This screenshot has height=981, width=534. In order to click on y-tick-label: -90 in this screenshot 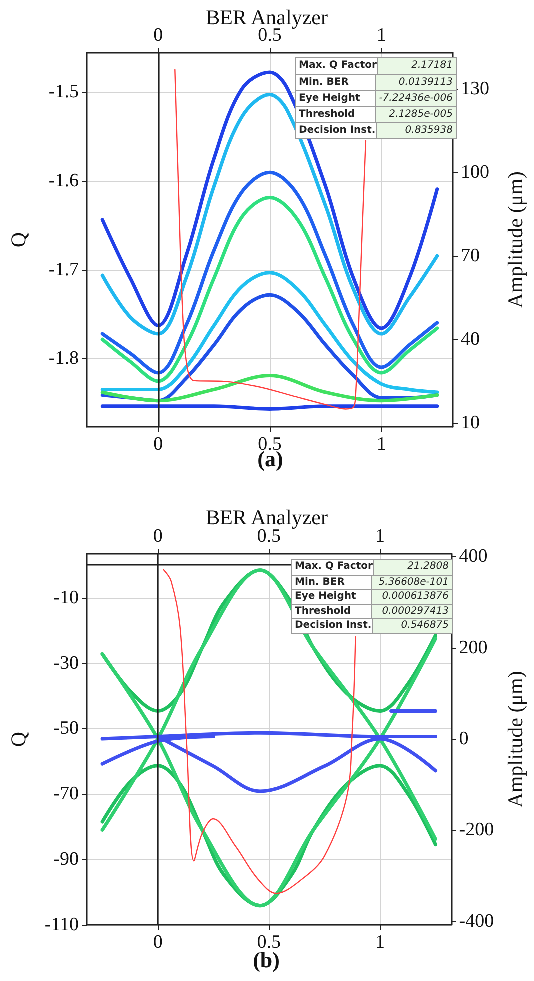, I will do `click(66, 859)`.